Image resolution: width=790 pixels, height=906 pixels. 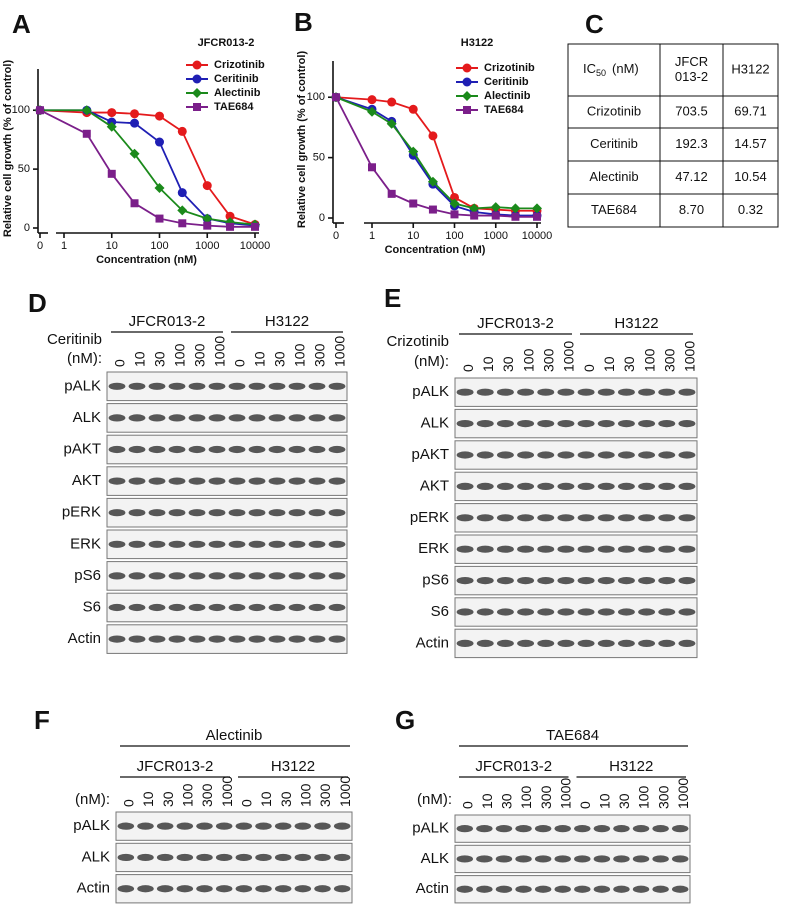 What do you see at coordinates (436, 153) in the screenshot?
I see `series-line` at bounding box center [436, 153].